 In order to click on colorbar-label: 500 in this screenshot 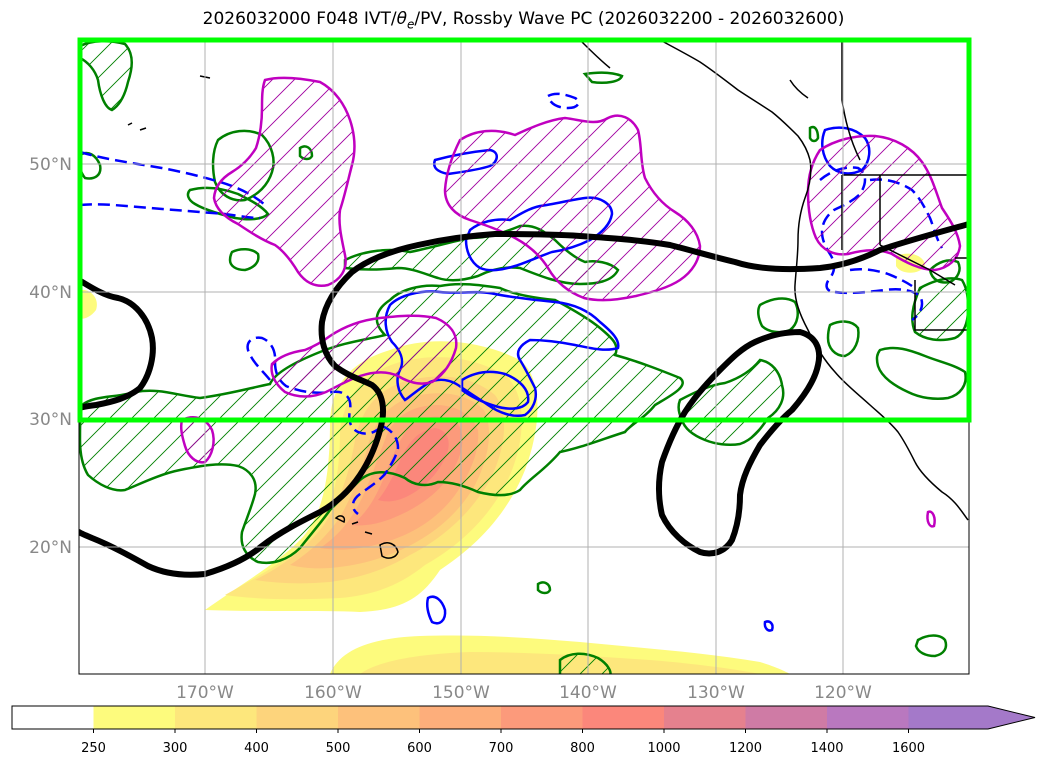, I will do `click(338, 748)`.